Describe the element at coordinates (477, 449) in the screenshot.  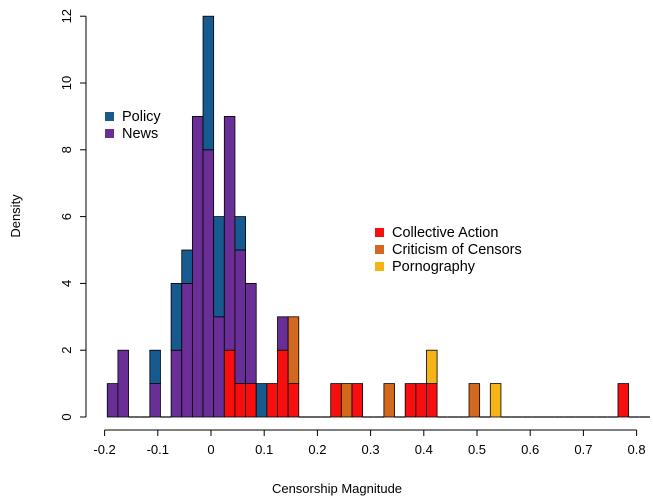
I see `x-tick-label: 0.5` at that location.